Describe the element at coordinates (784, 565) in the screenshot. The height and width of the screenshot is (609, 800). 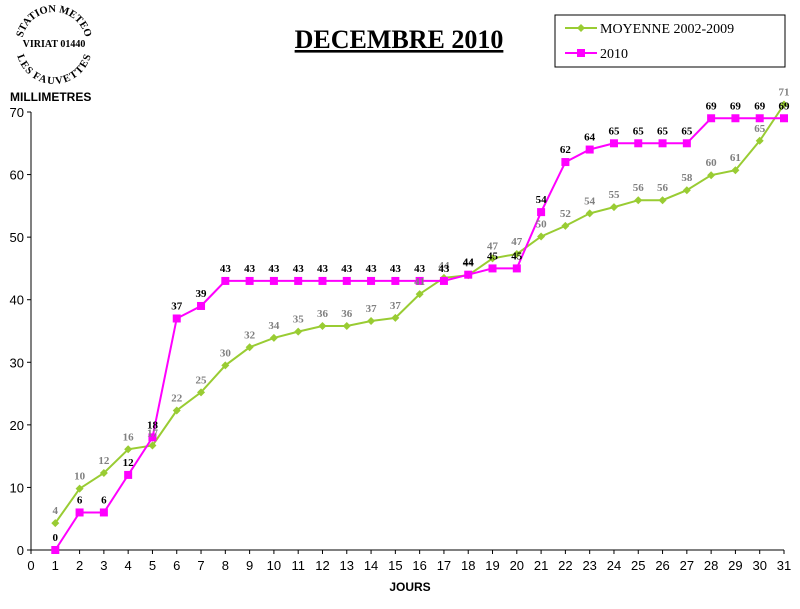
I see `x-tick-label: 31` at that location.